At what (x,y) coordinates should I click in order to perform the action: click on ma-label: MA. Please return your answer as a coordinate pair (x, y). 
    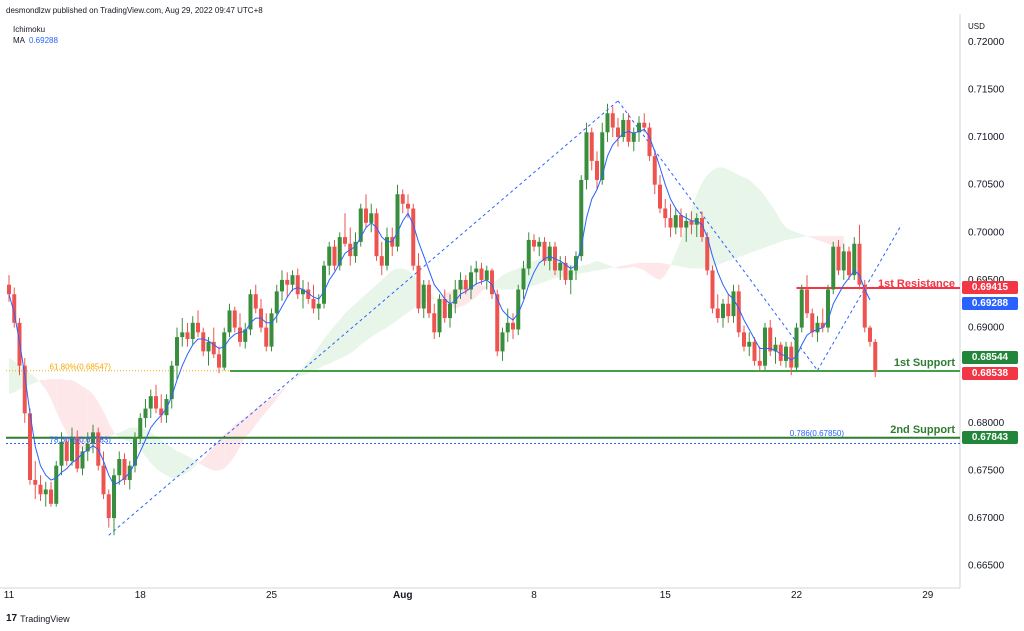
    Looking at the image, I should click on (19, 40).